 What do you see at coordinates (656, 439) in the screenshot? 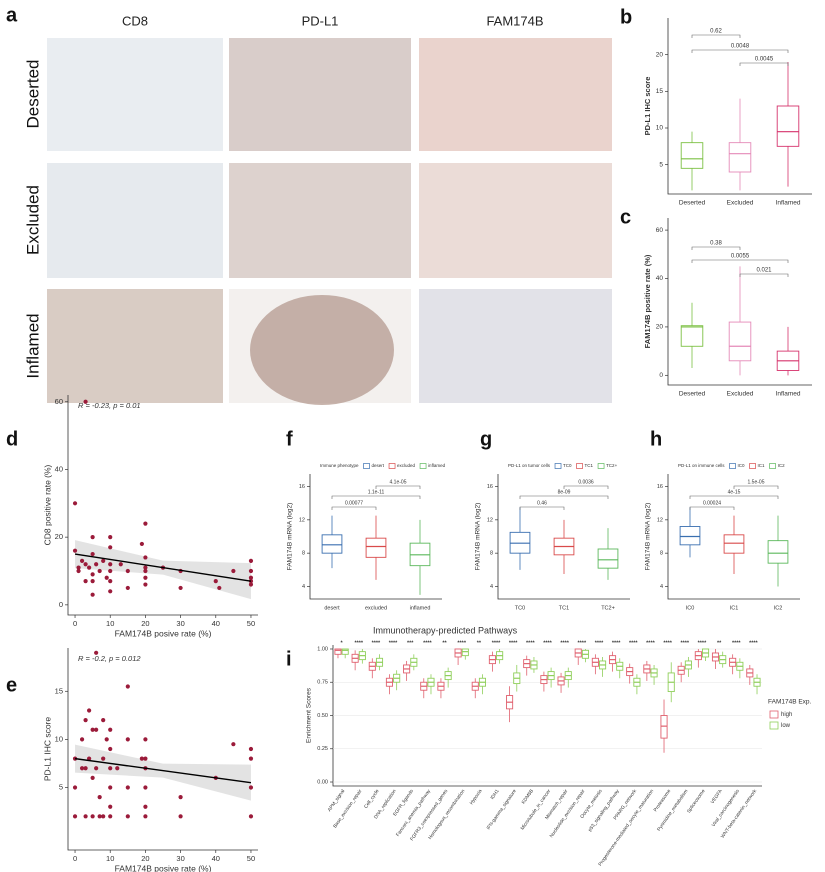
I see `panel-label: h` at bounding box center [656, 439].